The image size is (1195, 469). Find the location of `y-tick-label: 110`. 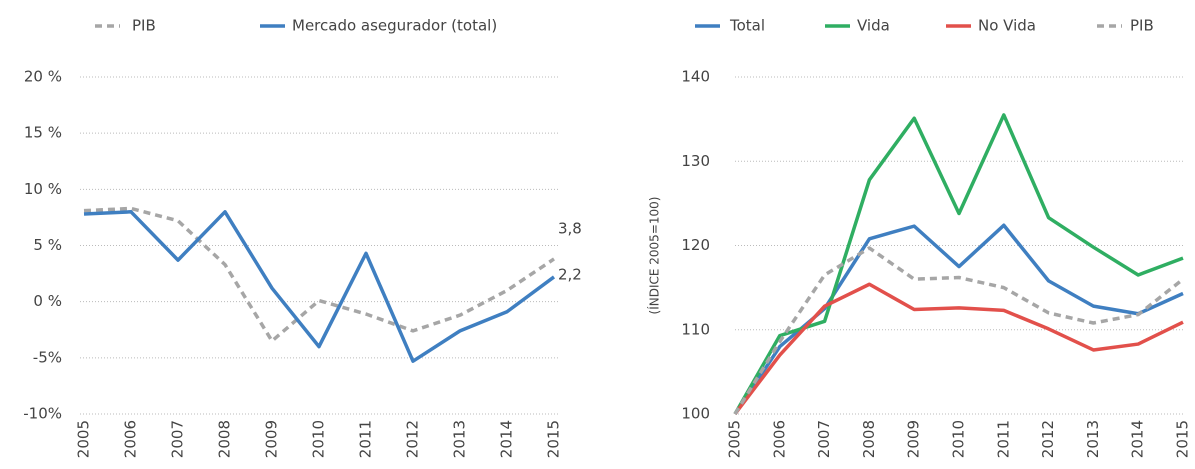

y-tick-label: 110 is located at coordinates (695, 329).